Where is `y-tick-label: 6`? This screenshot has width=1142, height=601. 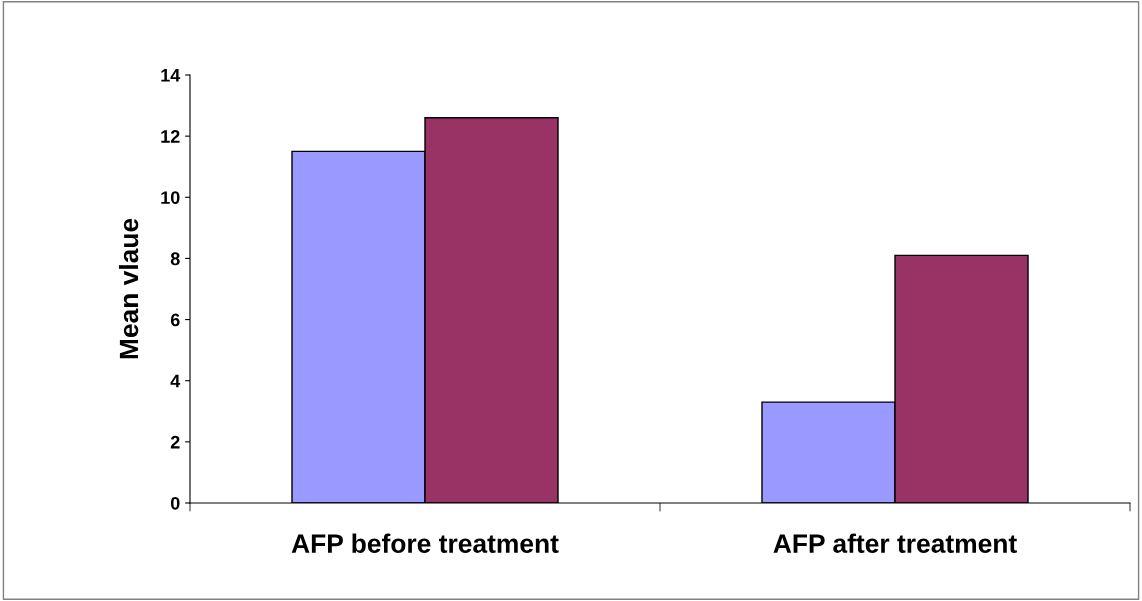 y-tick-label: 6 is located at coordinates (175, 320).